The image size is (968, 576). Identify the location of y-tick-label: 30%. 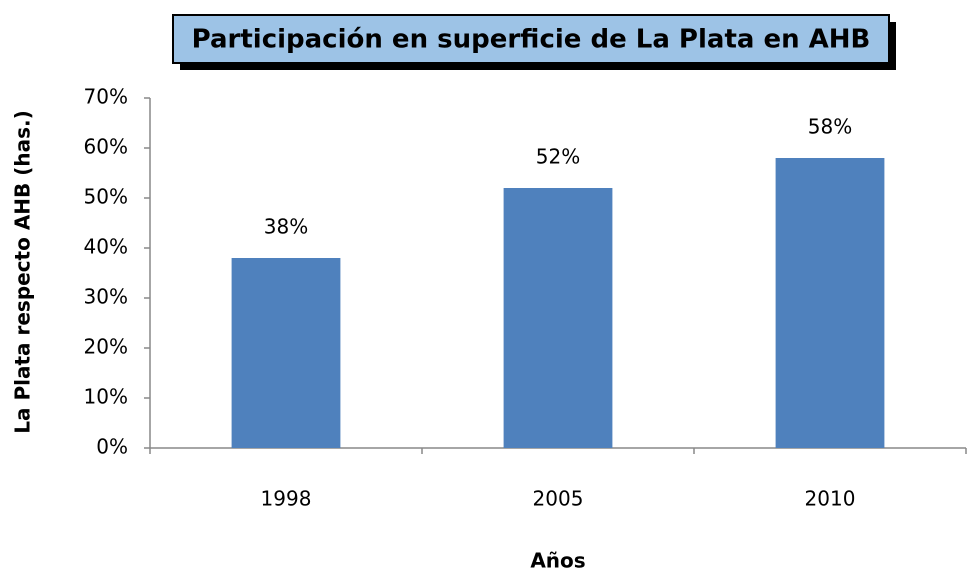
(106, 297).